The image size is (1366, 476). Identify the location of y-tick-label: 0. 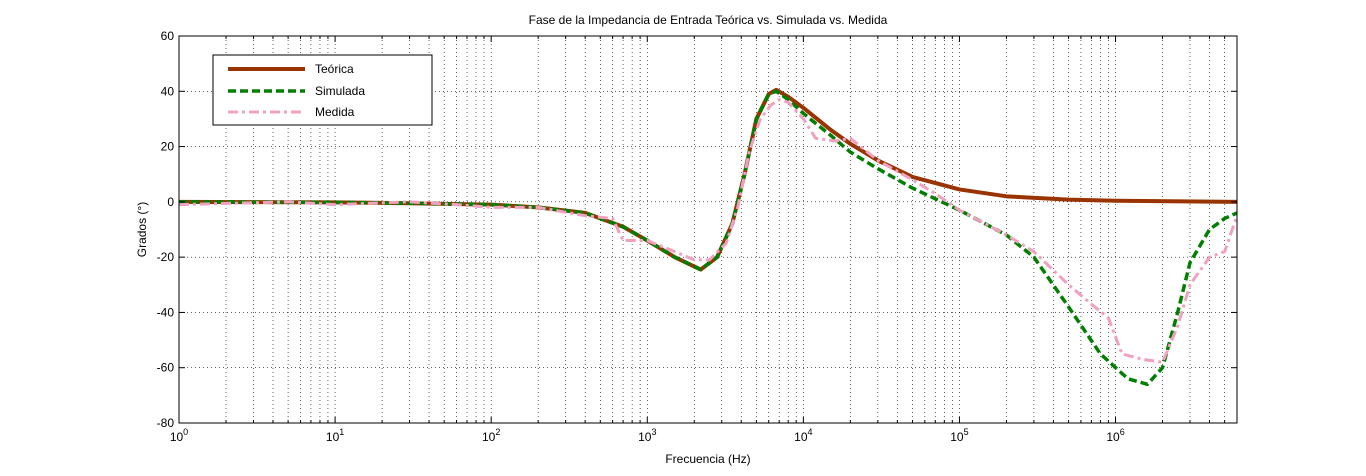
(170, 202).